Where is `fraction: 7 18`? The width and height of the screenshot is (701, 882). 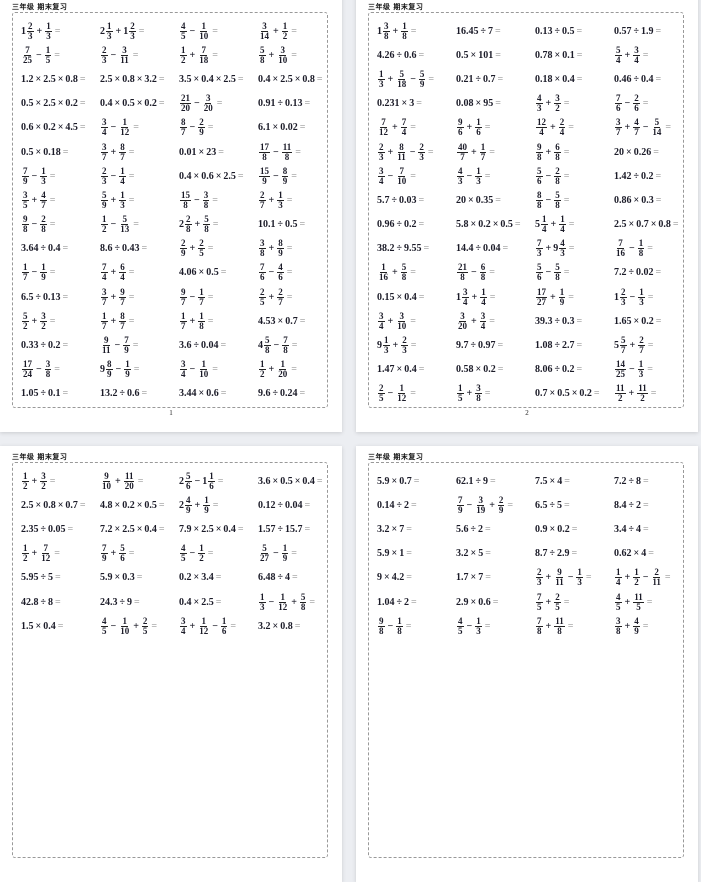 fraction: 7 18 is located at coordinates (204, 54).